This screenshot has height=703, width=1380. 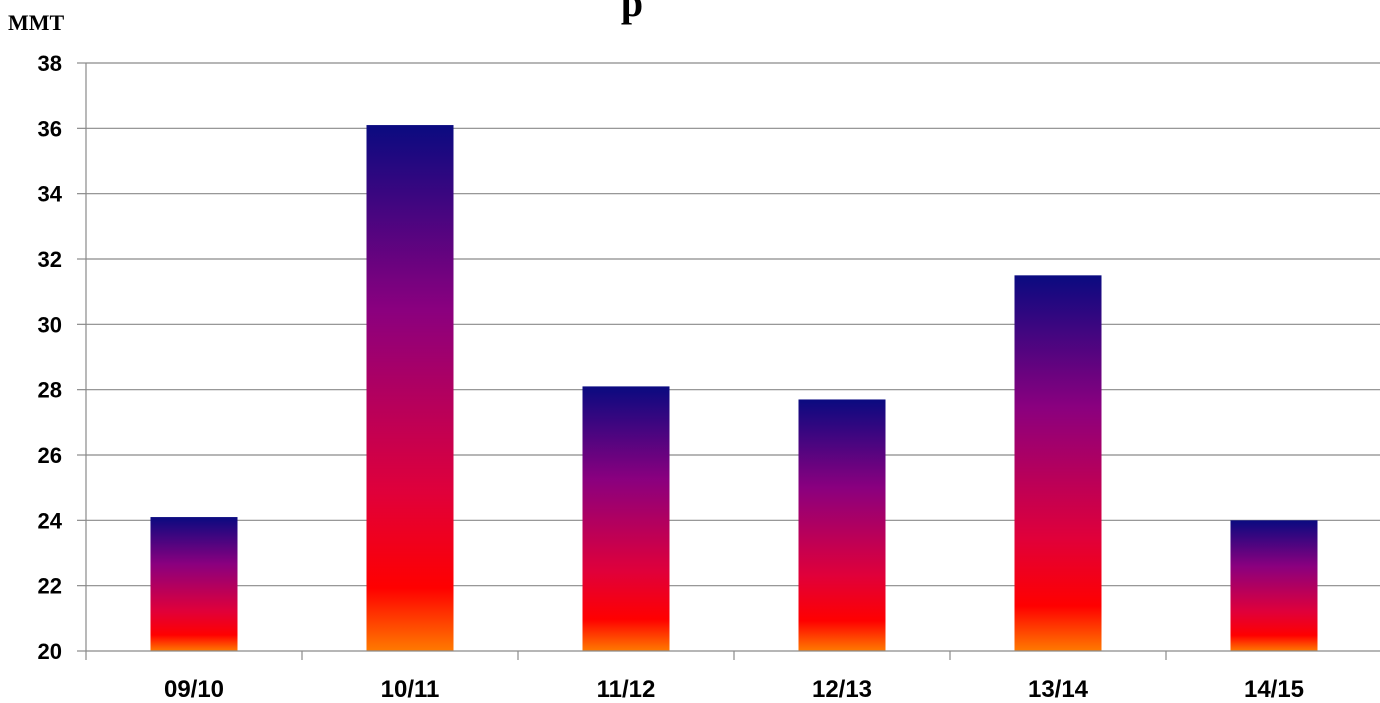 I want to click on y-axis-tick-labels: 20 22 24 26 28 30 32 34 36 38, so click(x=50, y=357).